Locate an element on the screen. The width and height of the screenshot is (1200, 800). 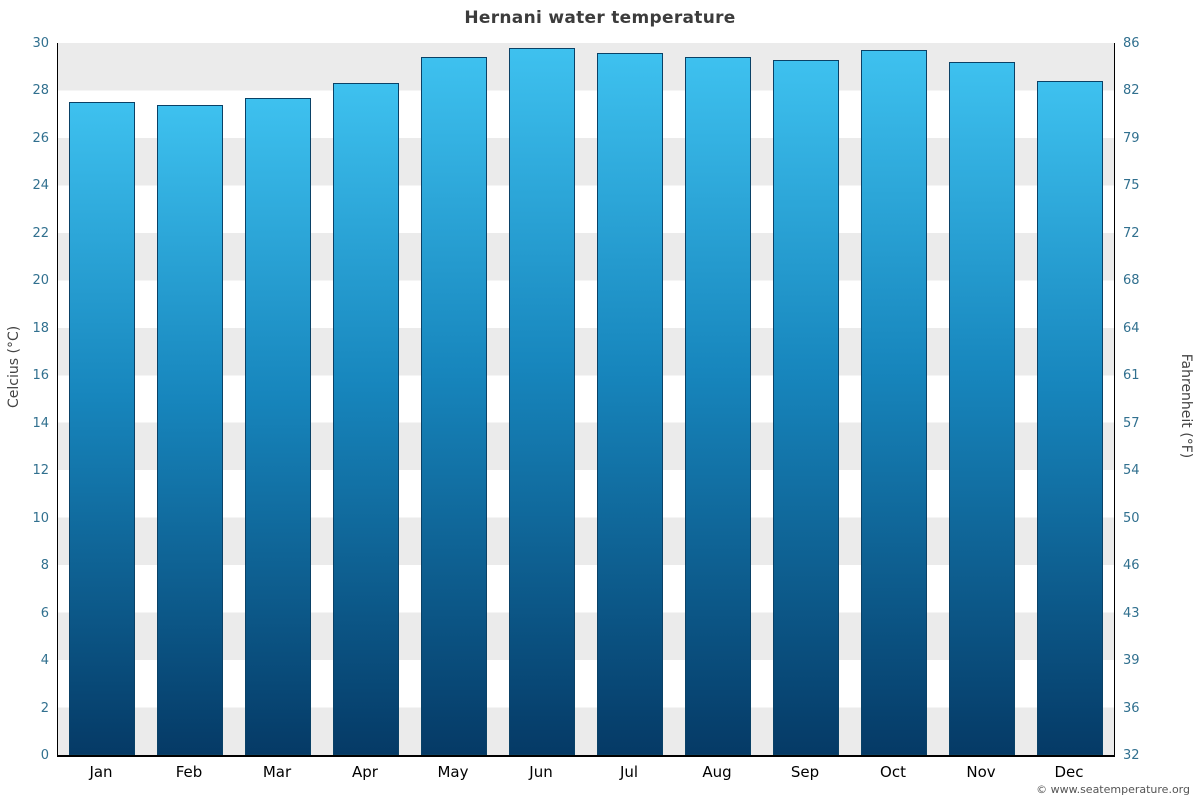
fahrenheit-tick-54: 54 is located at coordinates (1131, 471).